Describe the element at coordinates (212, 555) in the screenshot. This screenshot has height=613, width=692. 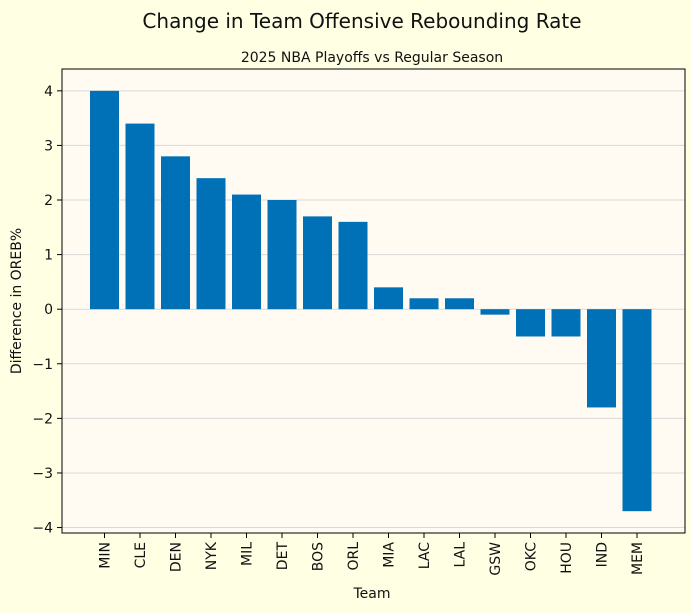
I see `x-tick-label: NYK` at that location.